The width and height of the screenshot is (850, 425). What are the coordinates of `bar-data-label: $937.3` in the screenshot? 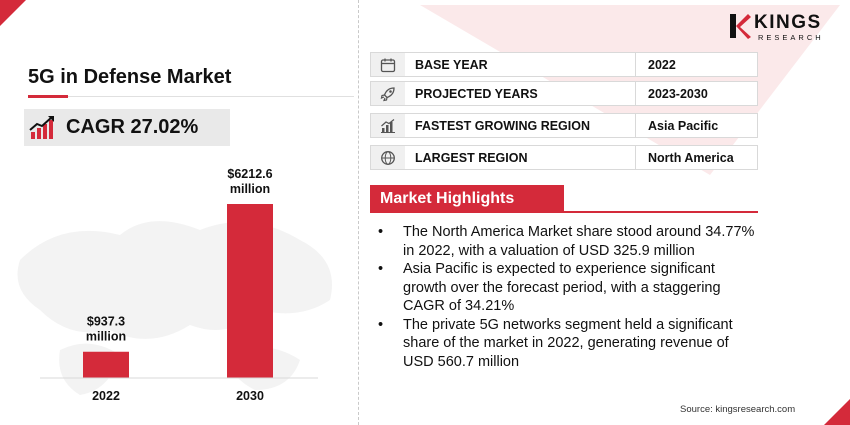 It's located at (106, 322).